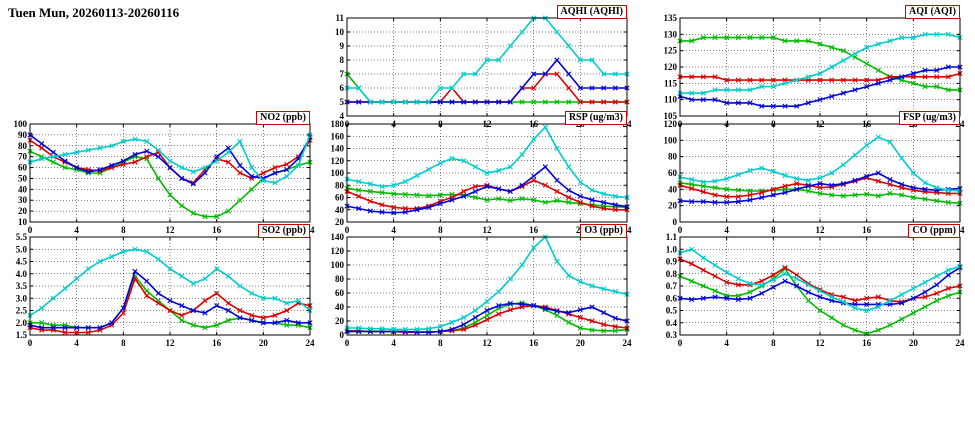 The height and width of the screenshot is (447, 975). I want to click on chart-plot-aqhi: 456789101104812162024, so click(483, 71).